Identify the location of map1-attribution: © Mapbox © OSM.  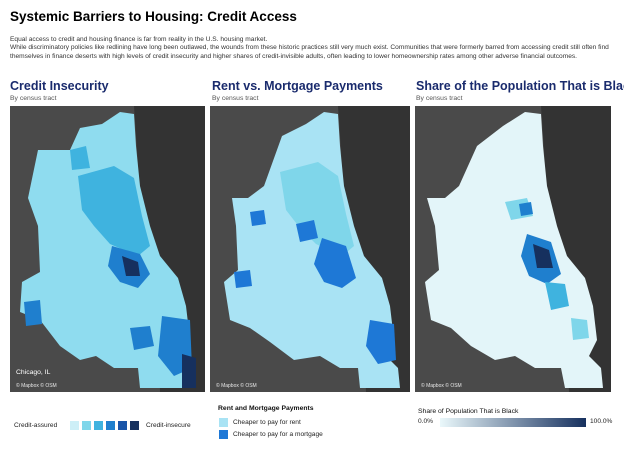
(36, 386).